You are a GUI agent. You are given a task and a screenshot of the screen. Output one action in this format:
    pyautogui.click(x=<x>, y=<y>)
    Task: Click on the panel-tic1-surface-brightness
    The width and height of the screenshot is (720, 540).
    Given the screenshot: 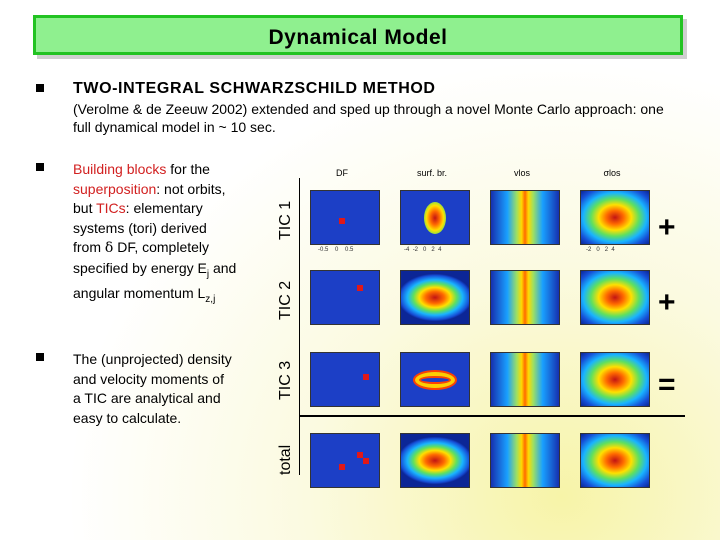 What is the action you would take?
    pyautogui.click(x=435, y=217)
    